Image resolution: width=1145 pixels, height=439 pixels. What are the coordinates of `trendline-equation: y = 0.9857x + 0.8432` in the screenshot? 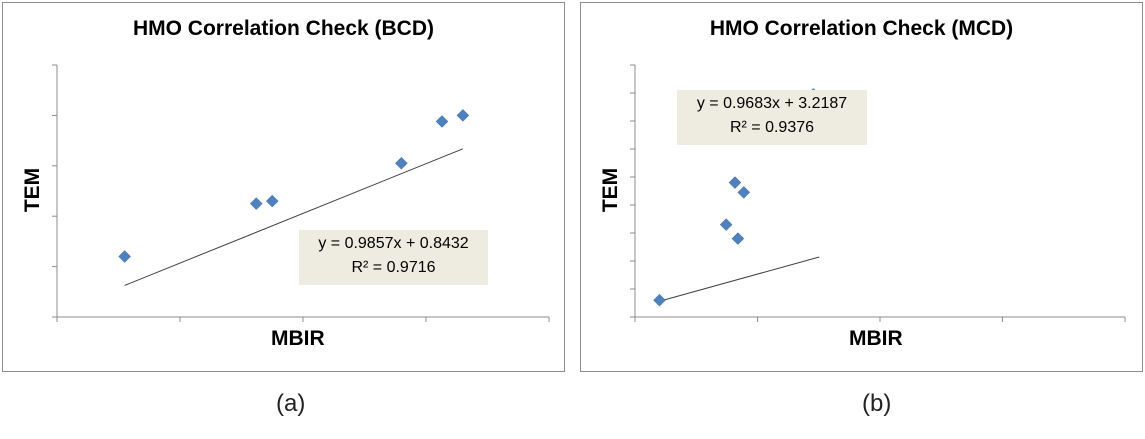 It's located at (393, 243).